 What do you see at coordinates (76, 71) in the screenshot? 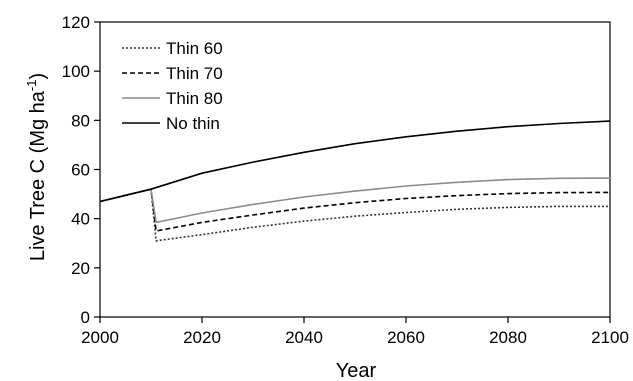
I see `y-tick-label: 100` at bounding box center [76, 71].